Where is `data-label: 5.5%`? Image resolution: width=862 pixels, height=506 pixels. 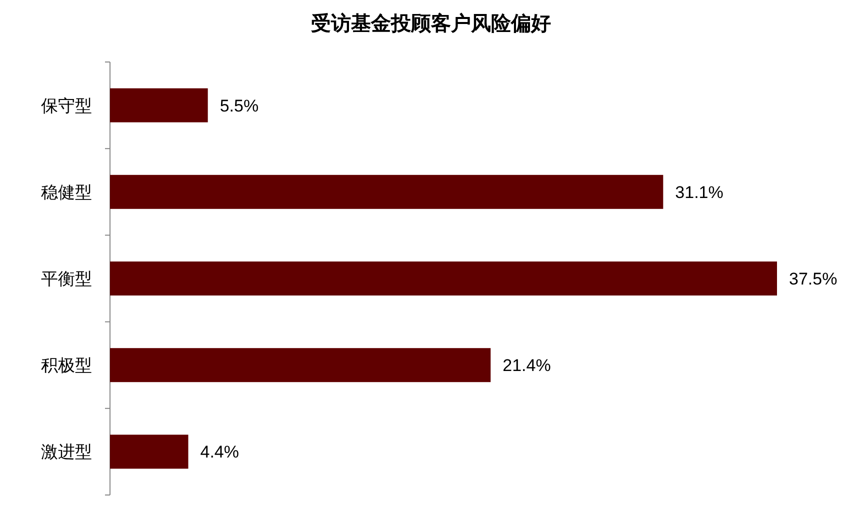 data-label: 5.5% is located at coordinates (239, 106).